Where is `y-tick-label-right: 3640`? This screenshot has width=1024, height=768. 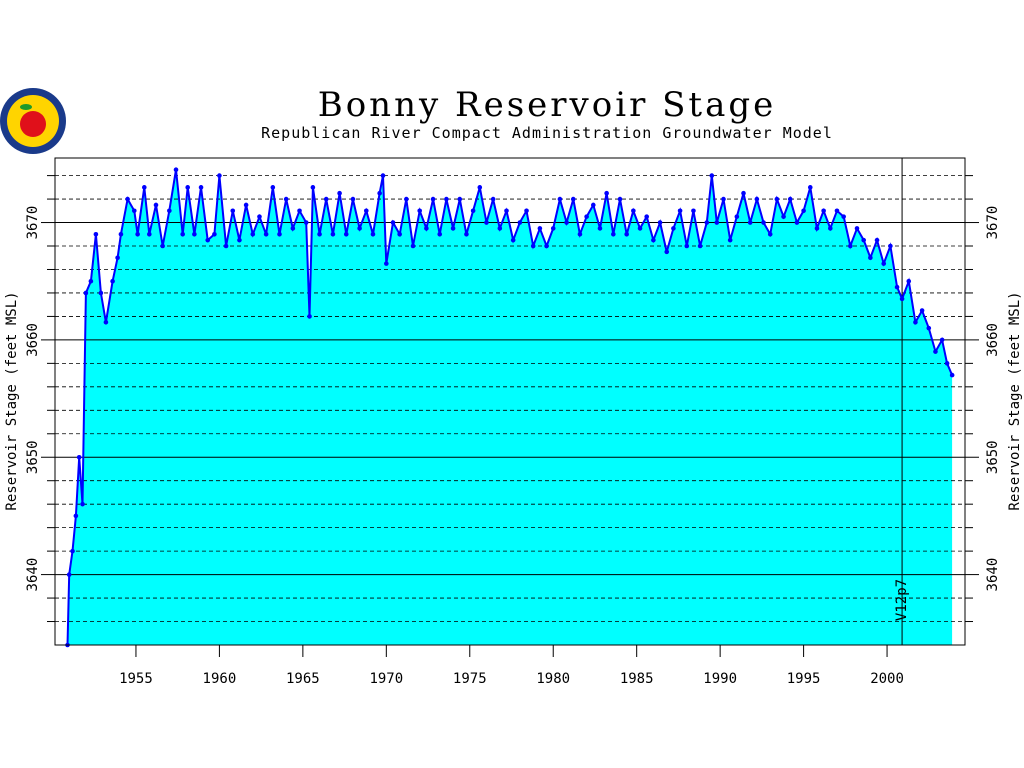
y-tick-label-right: 3640 is located at coordinates (993, 575).